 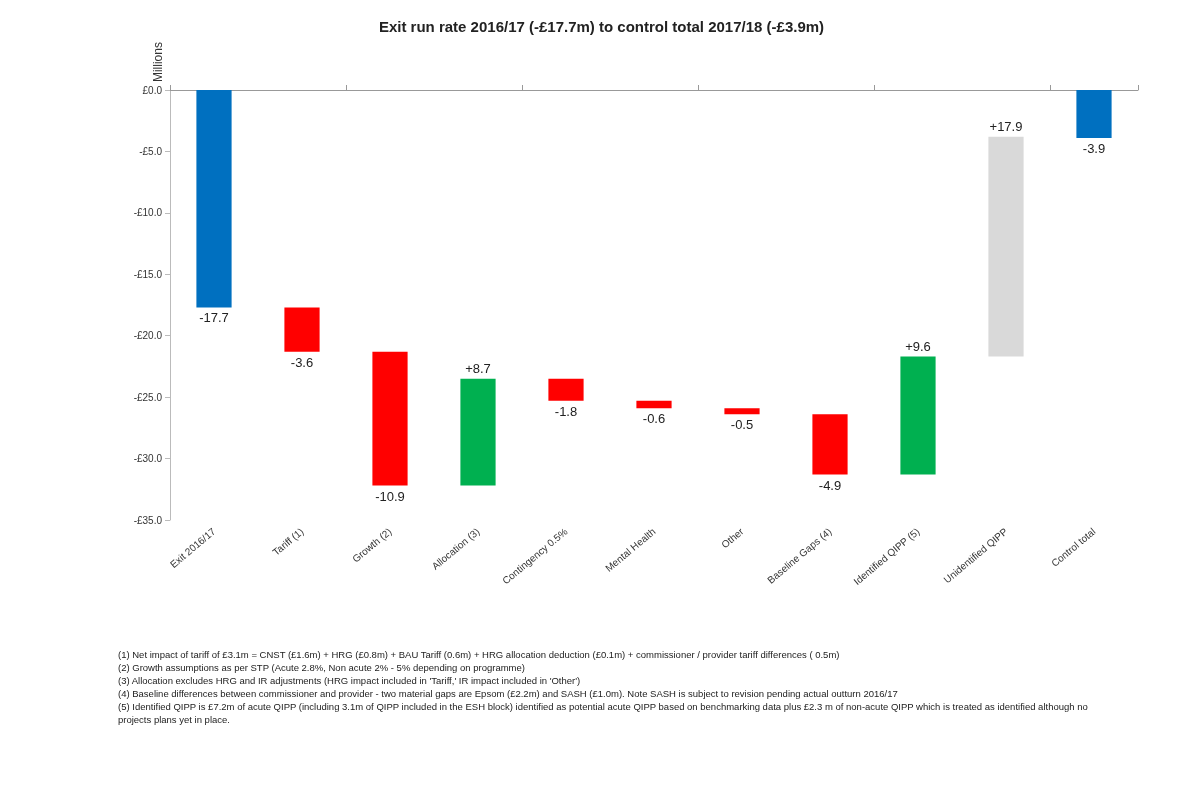 What do you see at coordinates (654, 419) in the screenshot?
I see `data-label: -0.6` at bounding box center [654, 419].